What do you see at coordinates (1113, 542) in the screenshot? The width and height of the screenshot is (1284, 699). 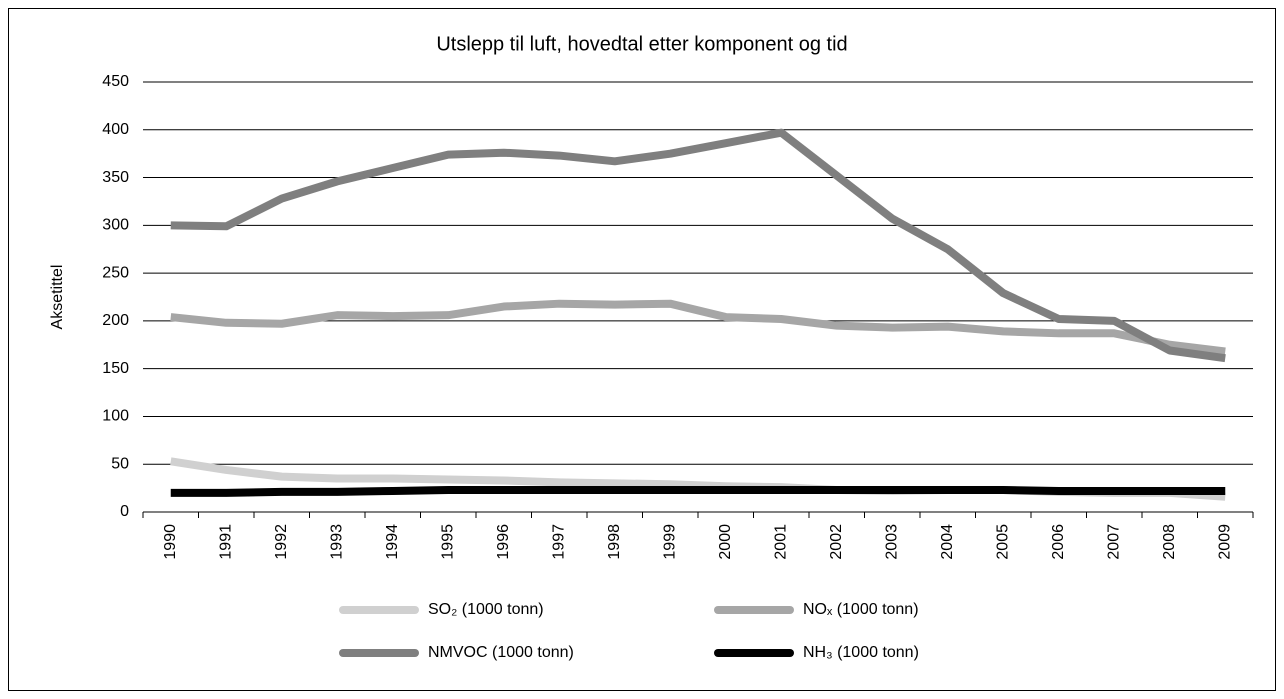 I see `x-tick-label: 2007` at bounding box center [1113, 542].